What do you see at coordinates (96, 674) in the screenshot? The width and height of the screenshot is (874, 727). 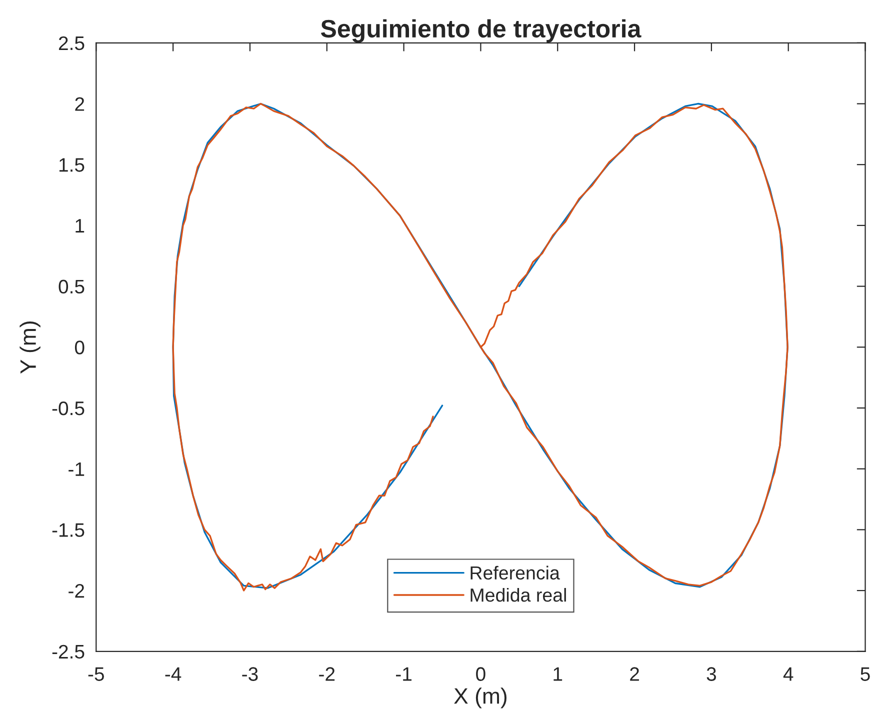 I see `x-tick-label: -5` at bounding box center [96, 674].